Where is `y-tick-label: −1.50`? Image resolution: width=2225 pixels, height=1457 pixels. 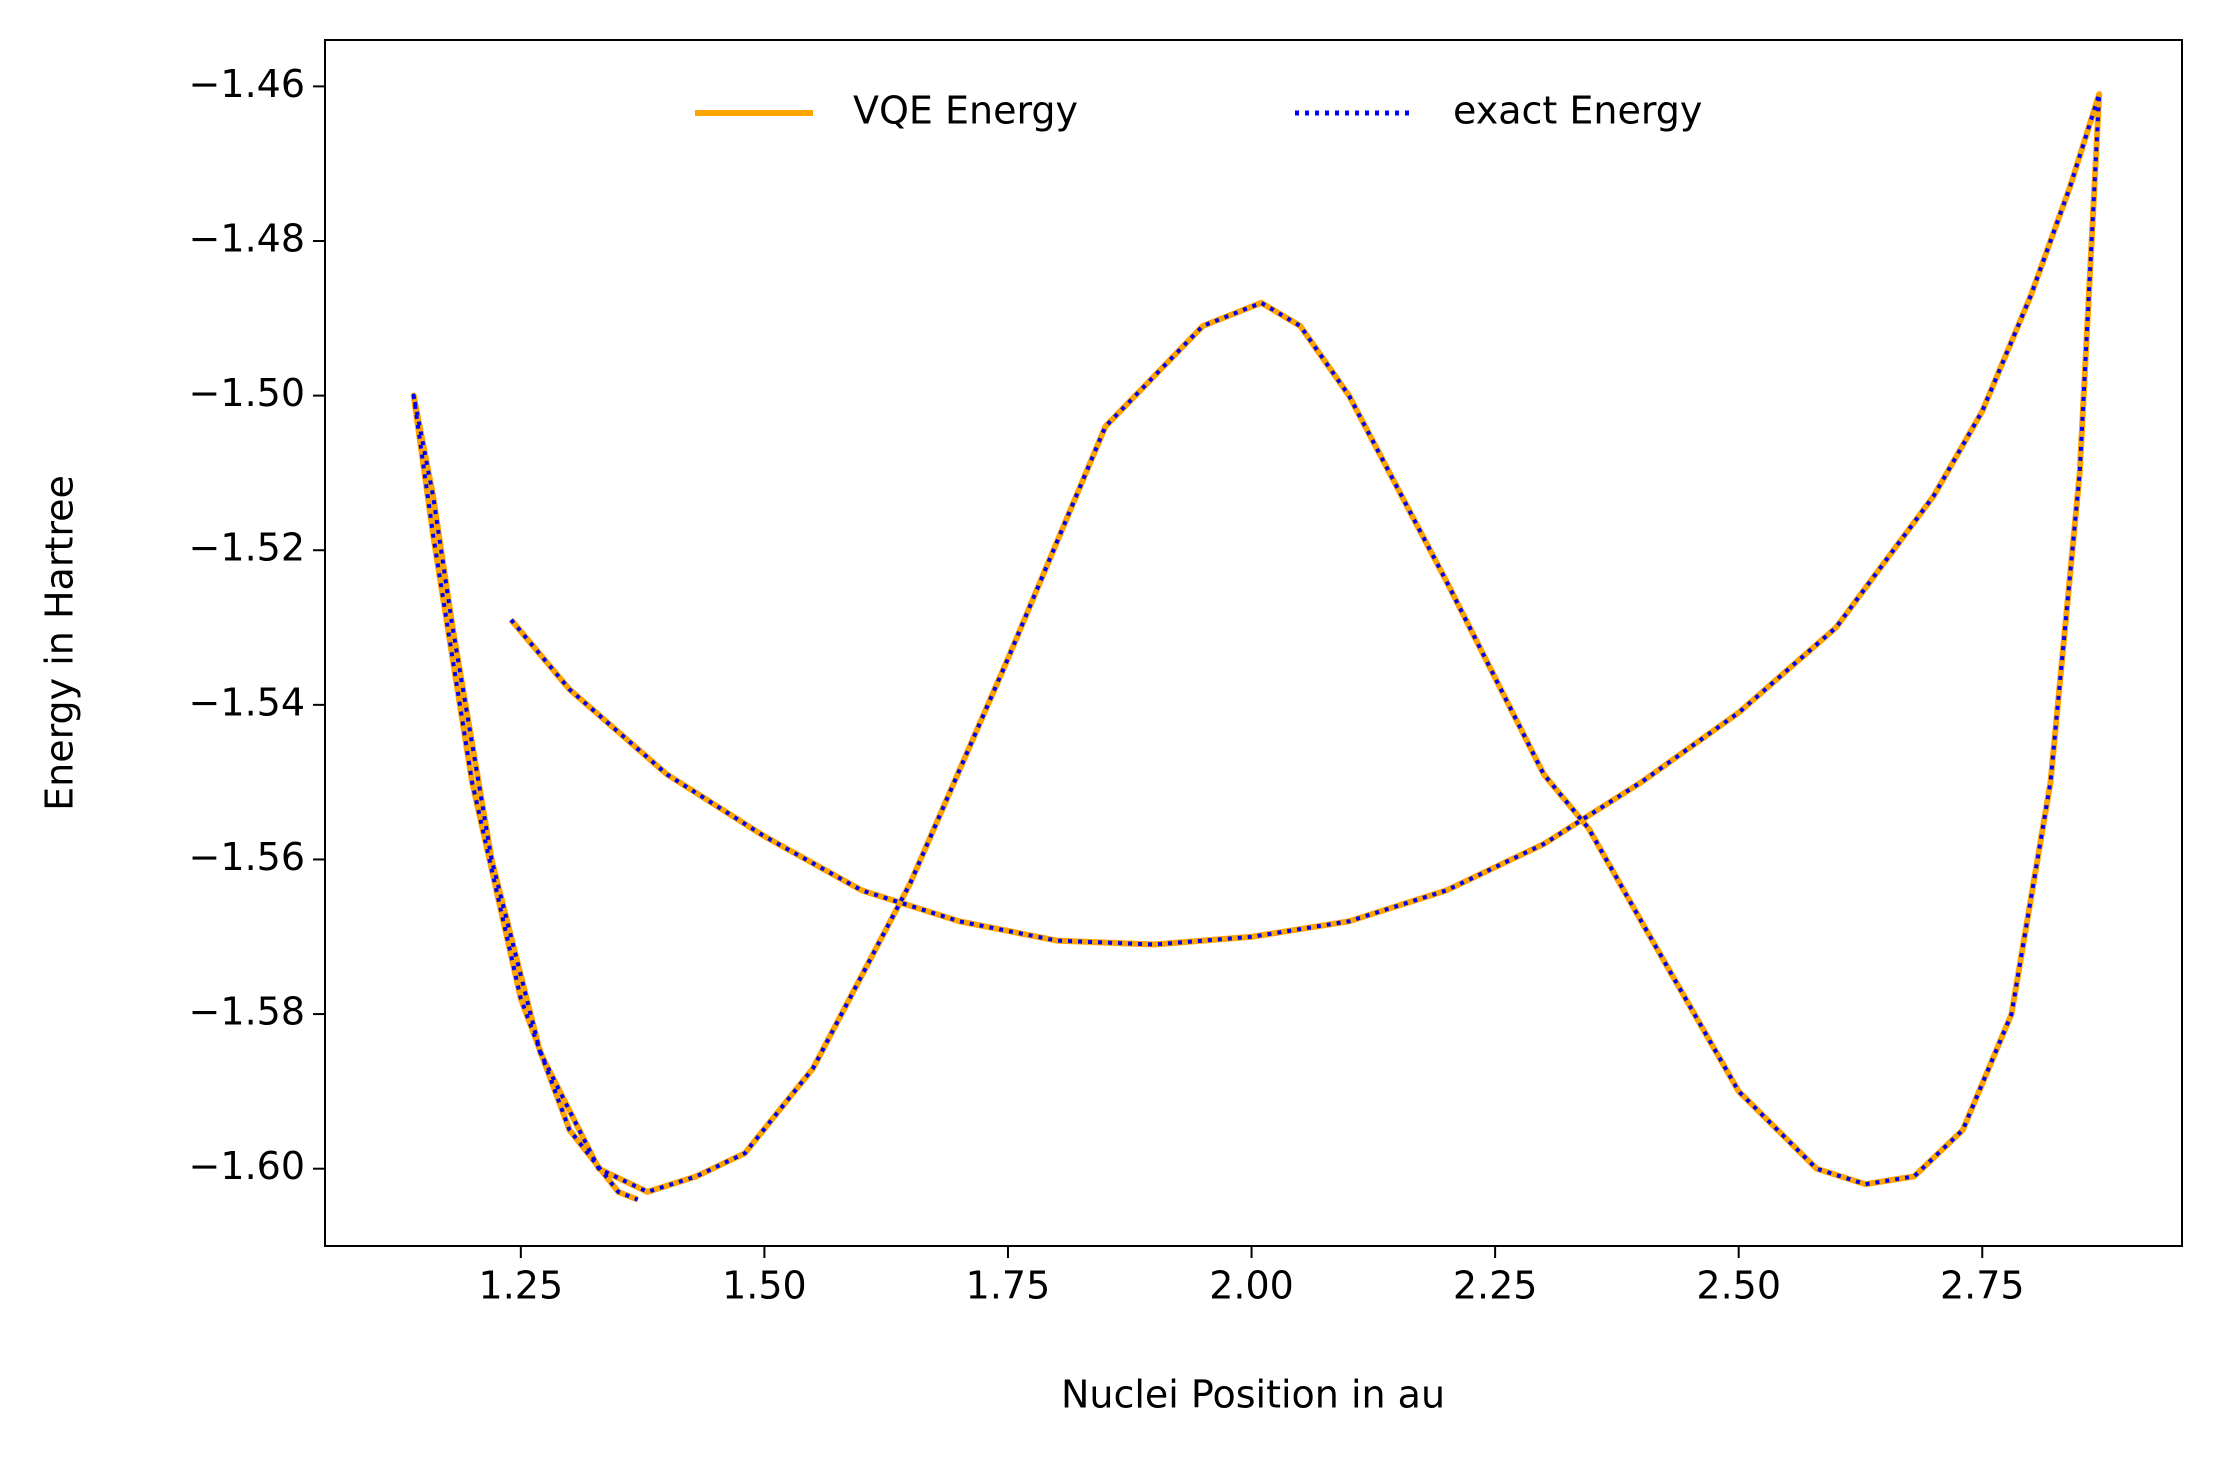 y-tick-label: −1.50 is located at coordinates (247, 393).